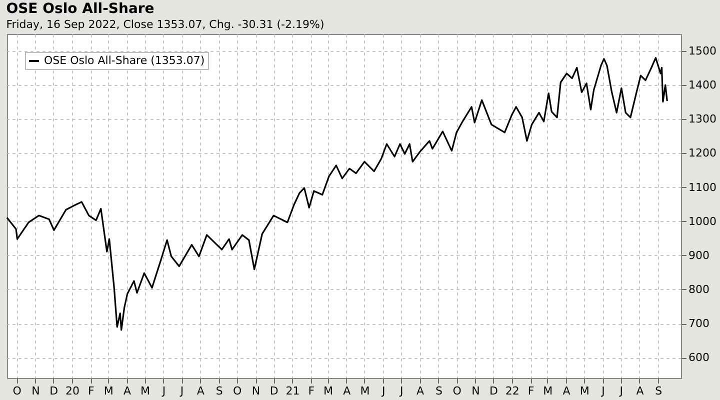 This screenshot has width=720, height=400. Describe the element at coordinates (293, 391) in the screenshot. I see `x-tick-label: 21` at that location.